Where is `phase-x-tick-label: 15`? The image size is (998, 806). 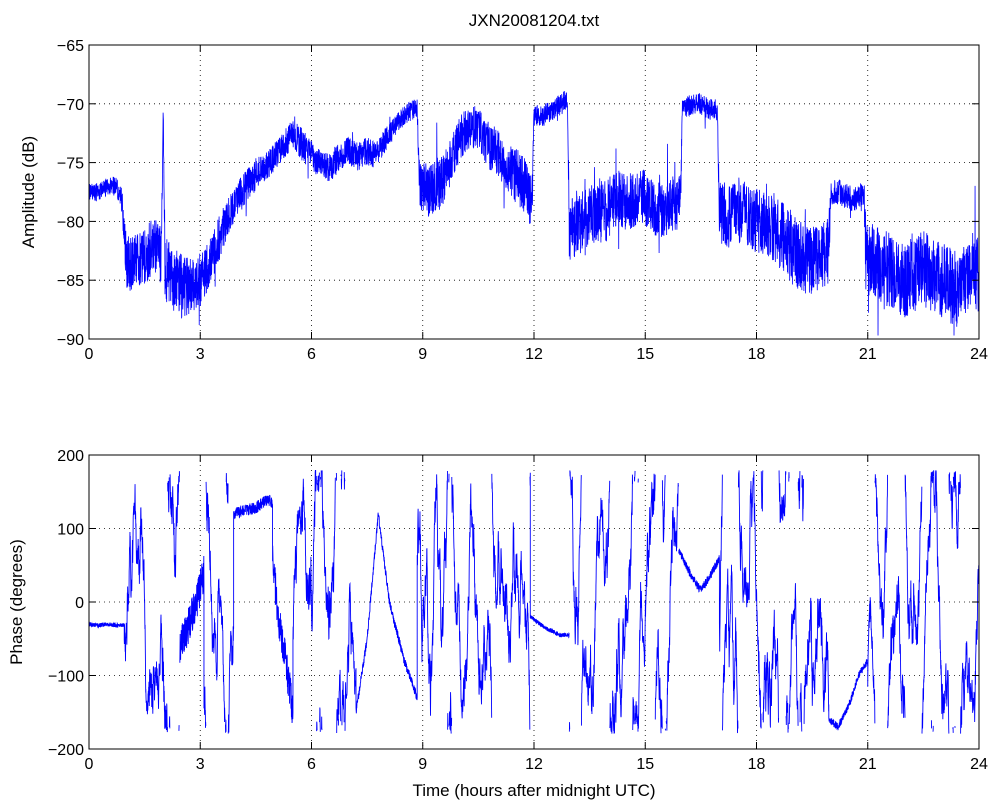 phase-x-tick-label: 15 is located at coordinates (645, 764).